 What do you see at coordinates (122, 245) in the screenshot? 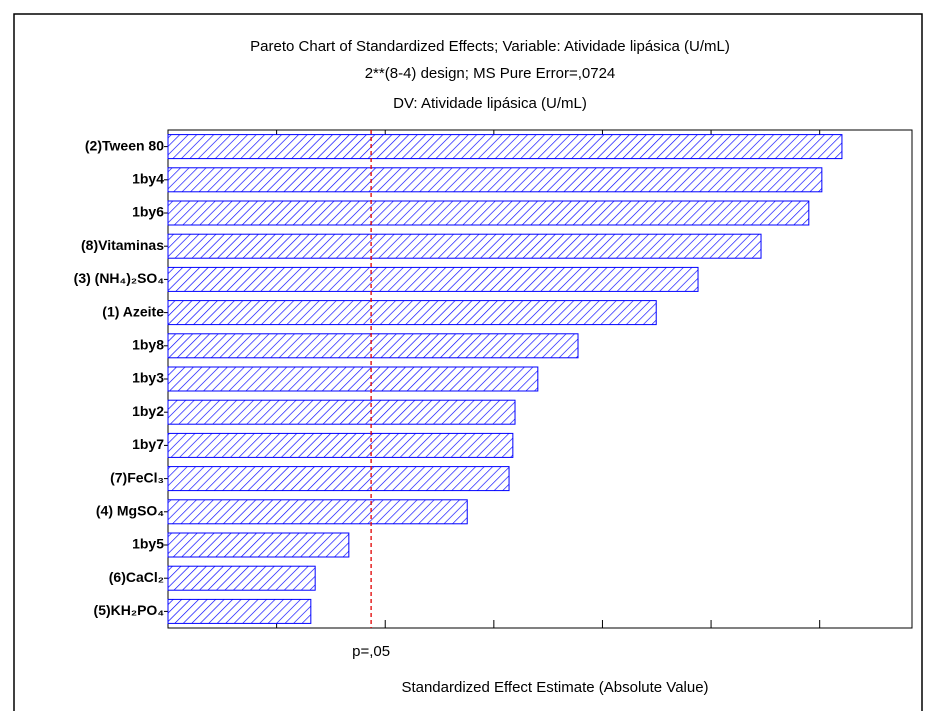
I see `y-tick-label: (8)Vitaminas` at bounding box center [122, 245].